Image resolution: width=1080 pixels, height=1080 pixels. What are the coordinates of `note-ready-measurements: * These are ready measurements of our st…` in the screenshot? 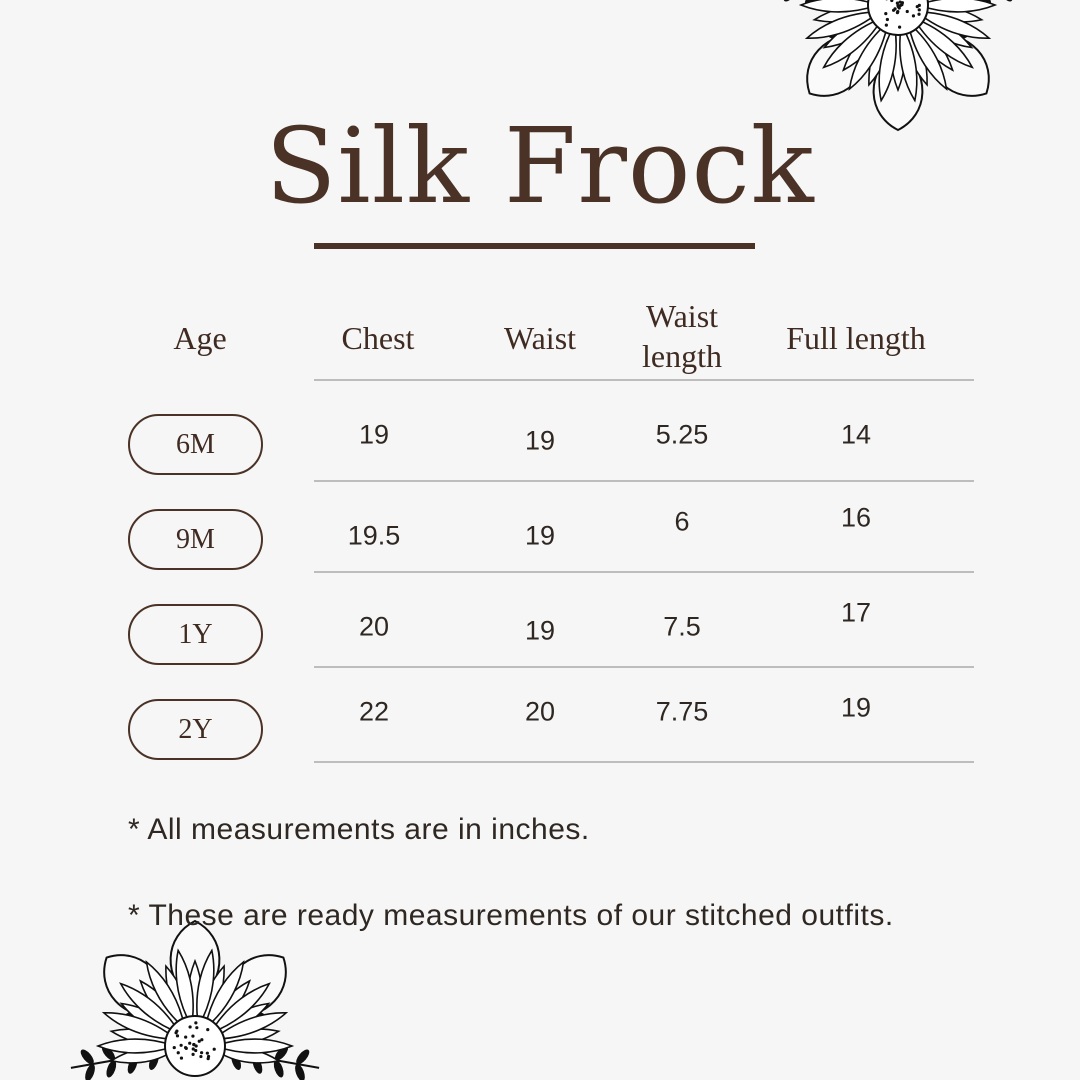 It's located at (511, 916).